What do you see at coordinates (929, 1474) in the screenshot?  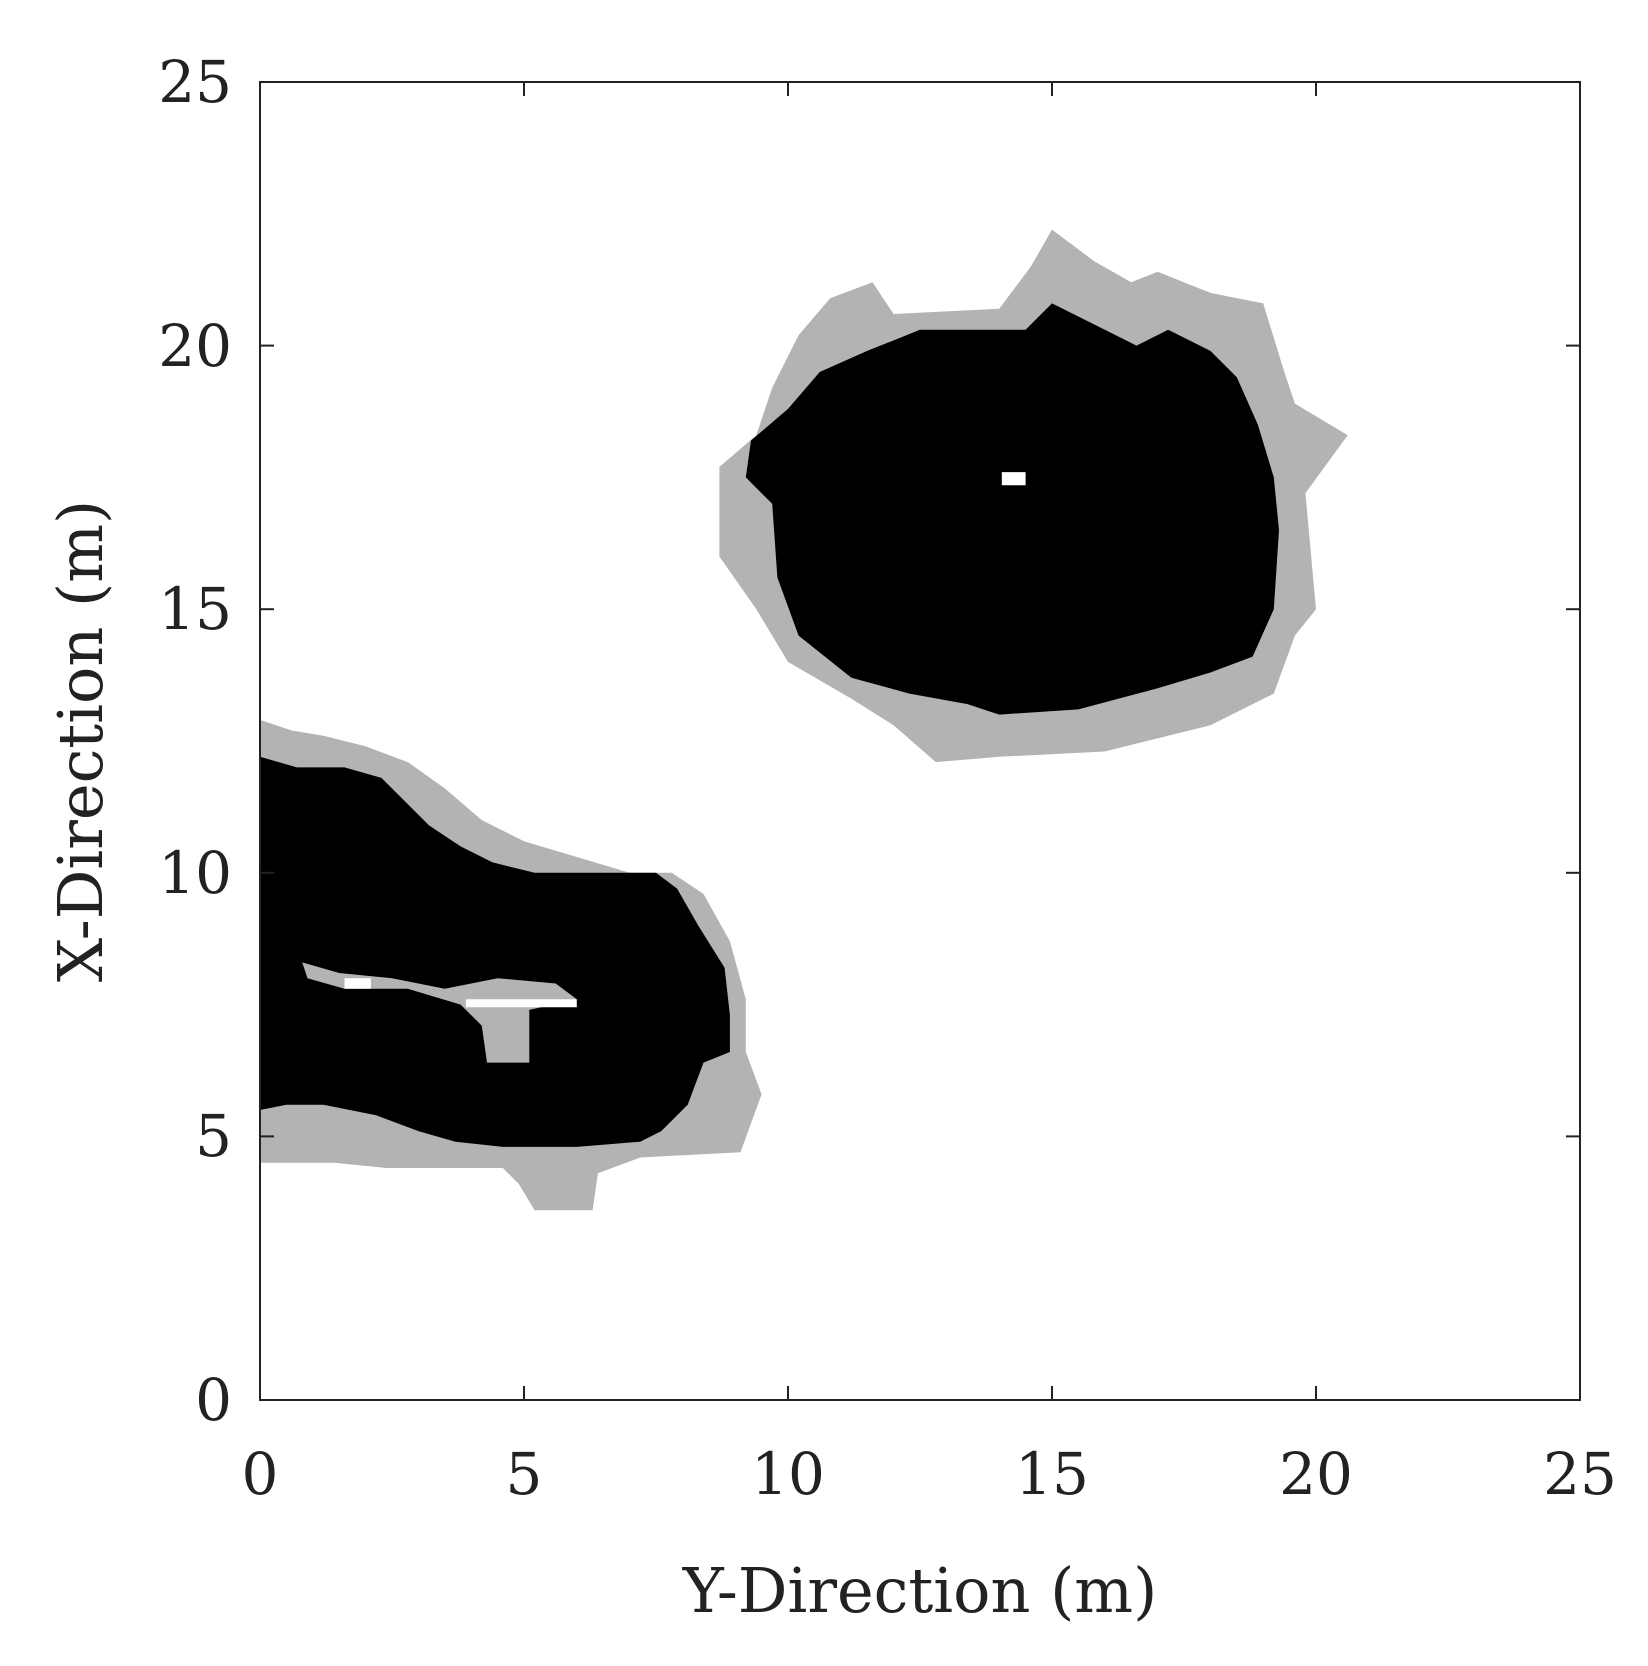 I see `x-axis-tick-labels: 0 5 10 15 20 25` at bounding box center [929, 1474].